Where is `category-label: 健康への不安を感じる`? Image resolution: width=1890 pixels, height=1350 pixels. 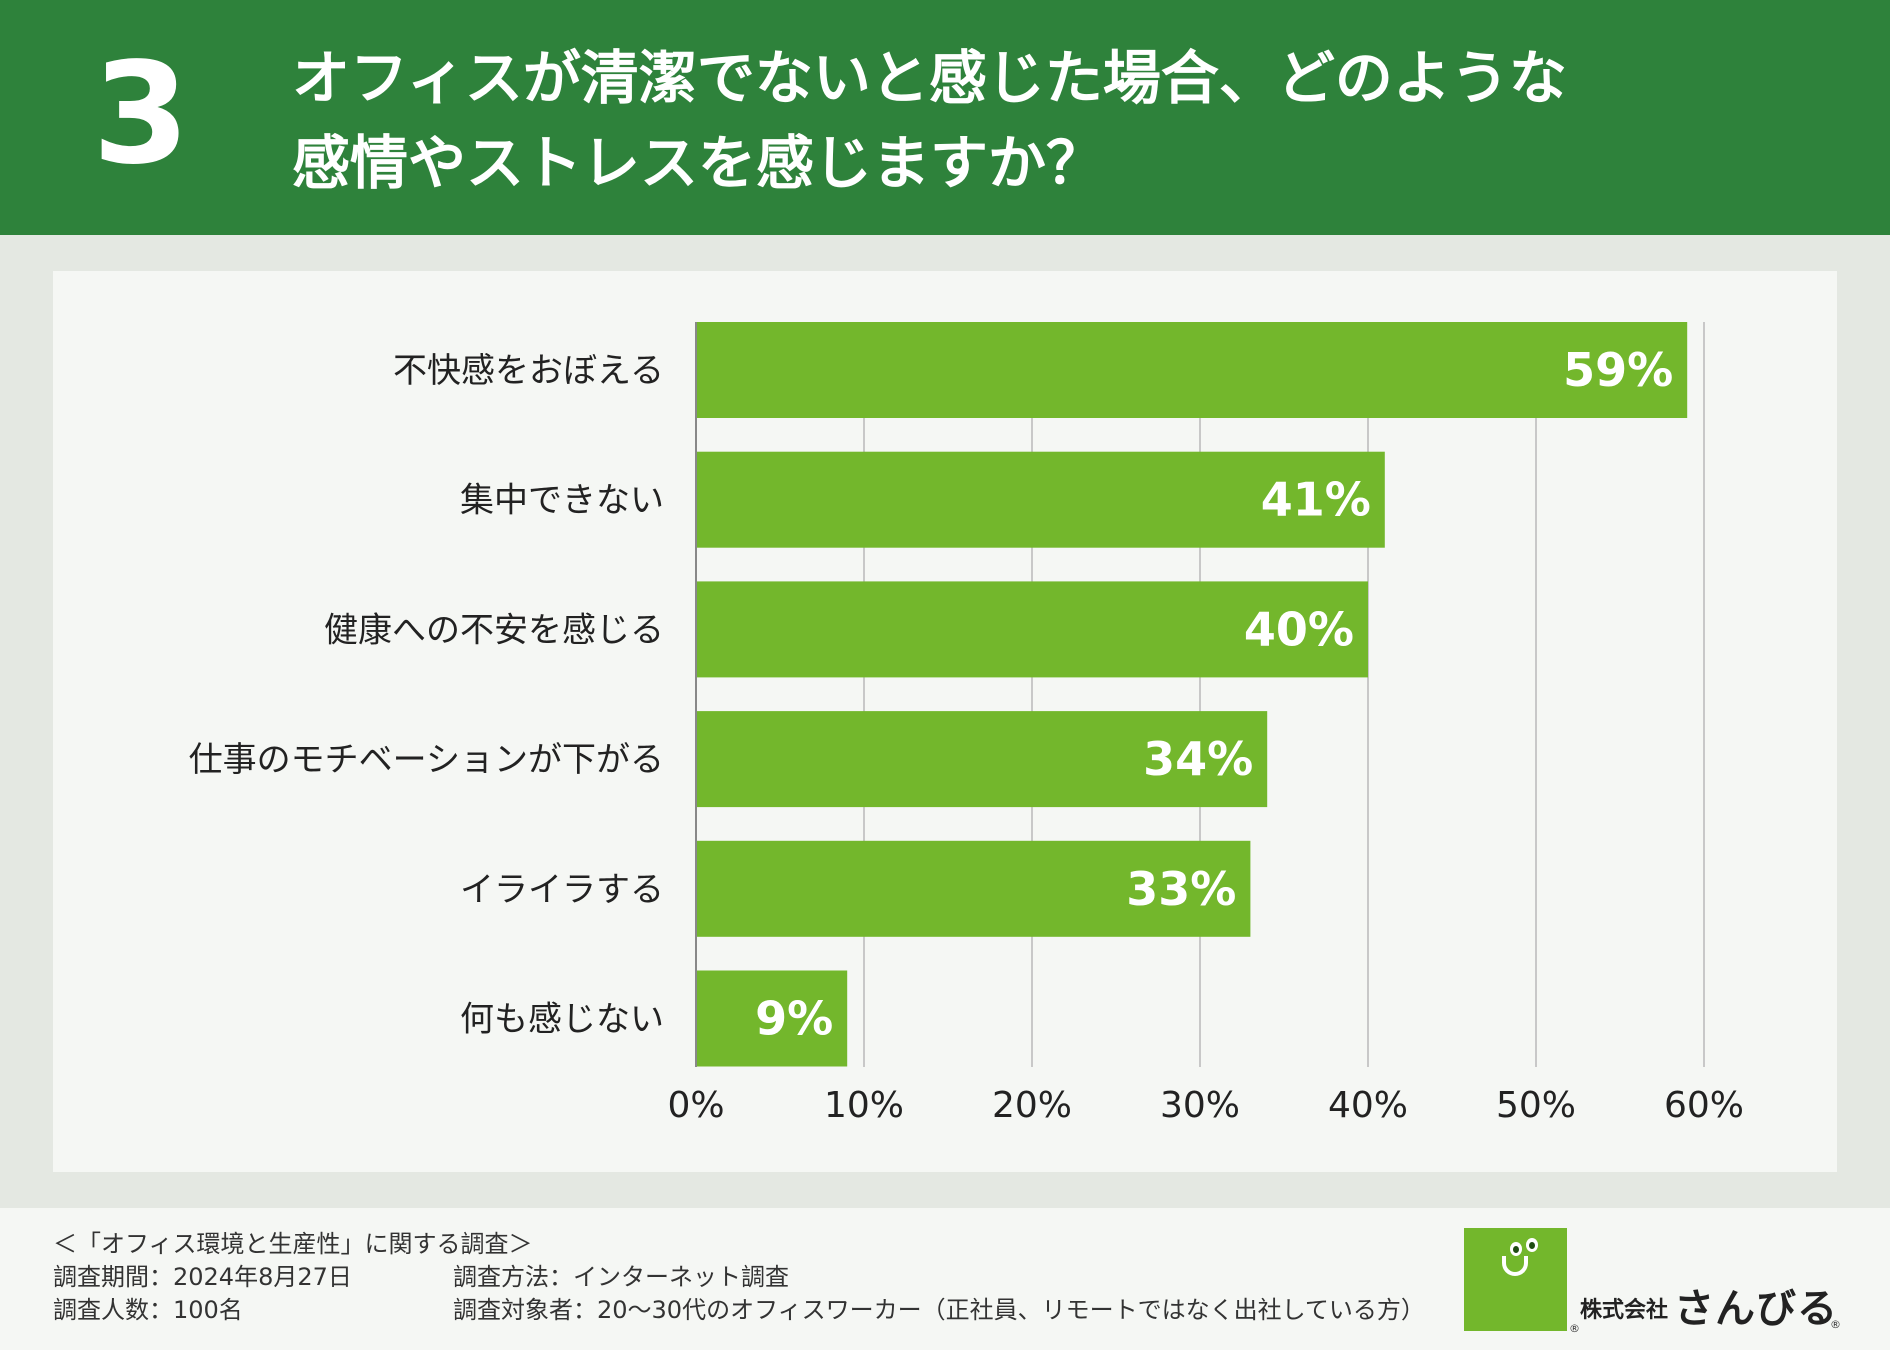 category-label: 健康への不安を感じる is located at coordinates (494, 630).